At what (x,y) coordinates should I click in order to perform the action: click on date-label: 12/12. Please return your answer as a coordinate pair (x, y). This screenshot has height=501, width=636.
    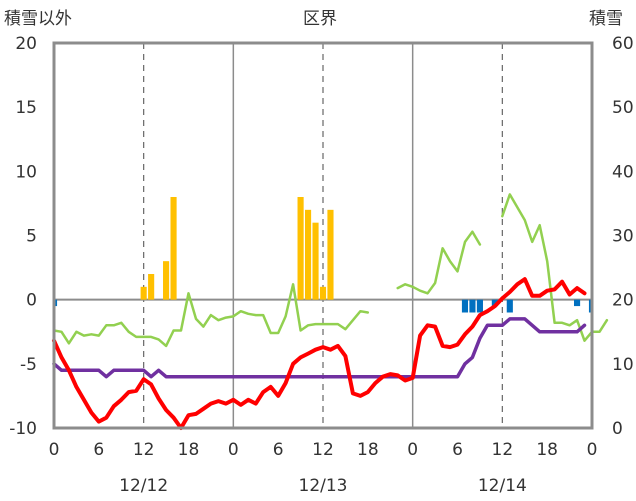
    Looking at the image, I should click on (143, 486).